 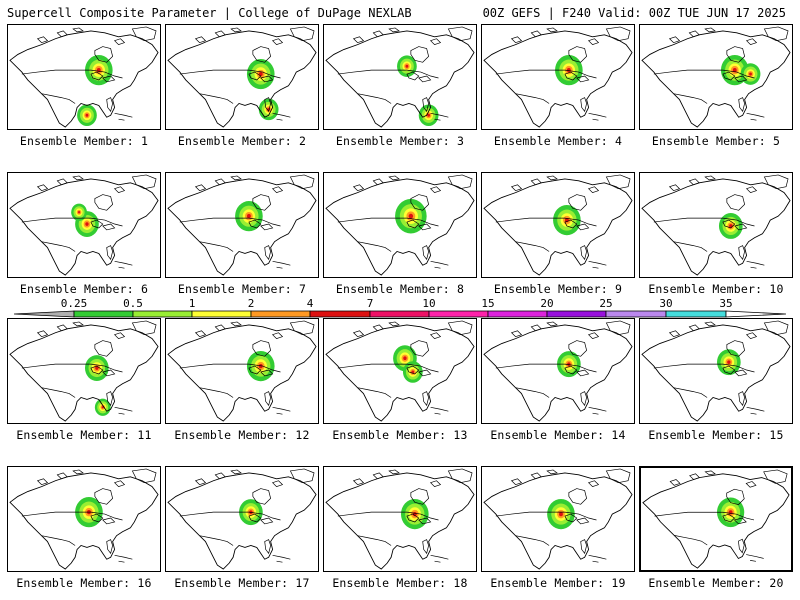 What do you see at coordinates (716, 583) in the screenshot?
I see `ensemble-member-label: Ensemble Member: 20` at bounding box center [716, 583].